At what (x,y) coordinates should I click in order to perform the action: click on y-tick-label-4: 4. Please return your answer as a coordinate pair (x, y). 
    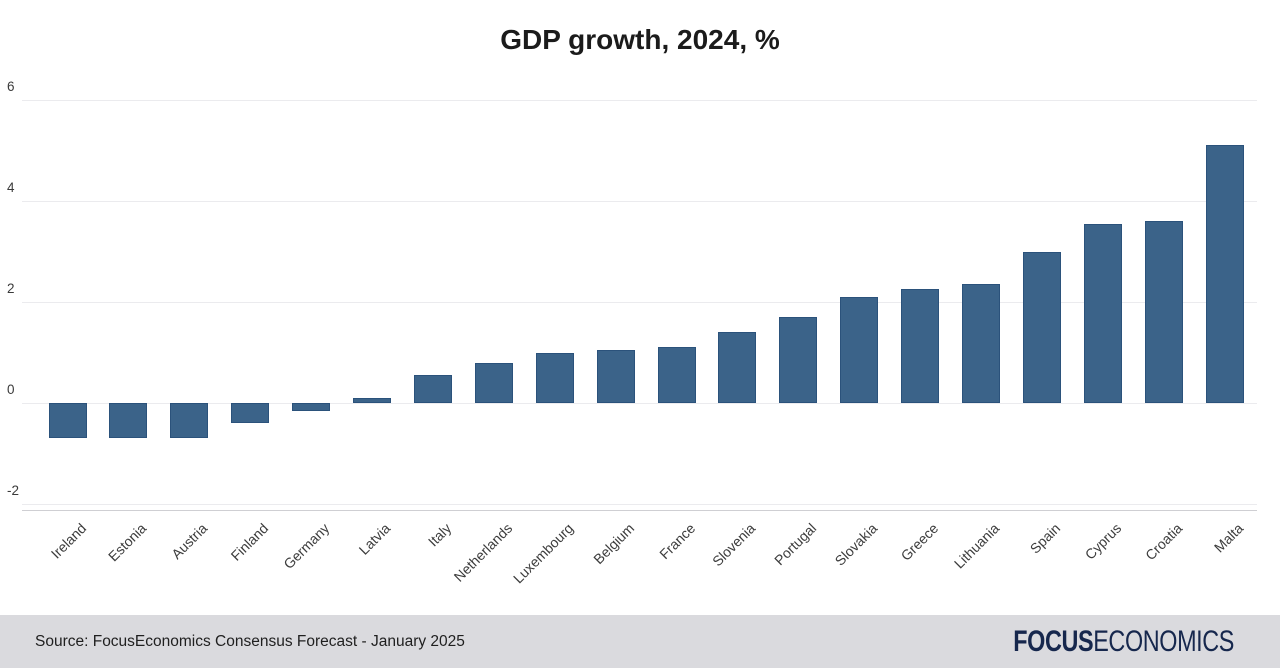
    Looking at the image, I should click on (11, 187).